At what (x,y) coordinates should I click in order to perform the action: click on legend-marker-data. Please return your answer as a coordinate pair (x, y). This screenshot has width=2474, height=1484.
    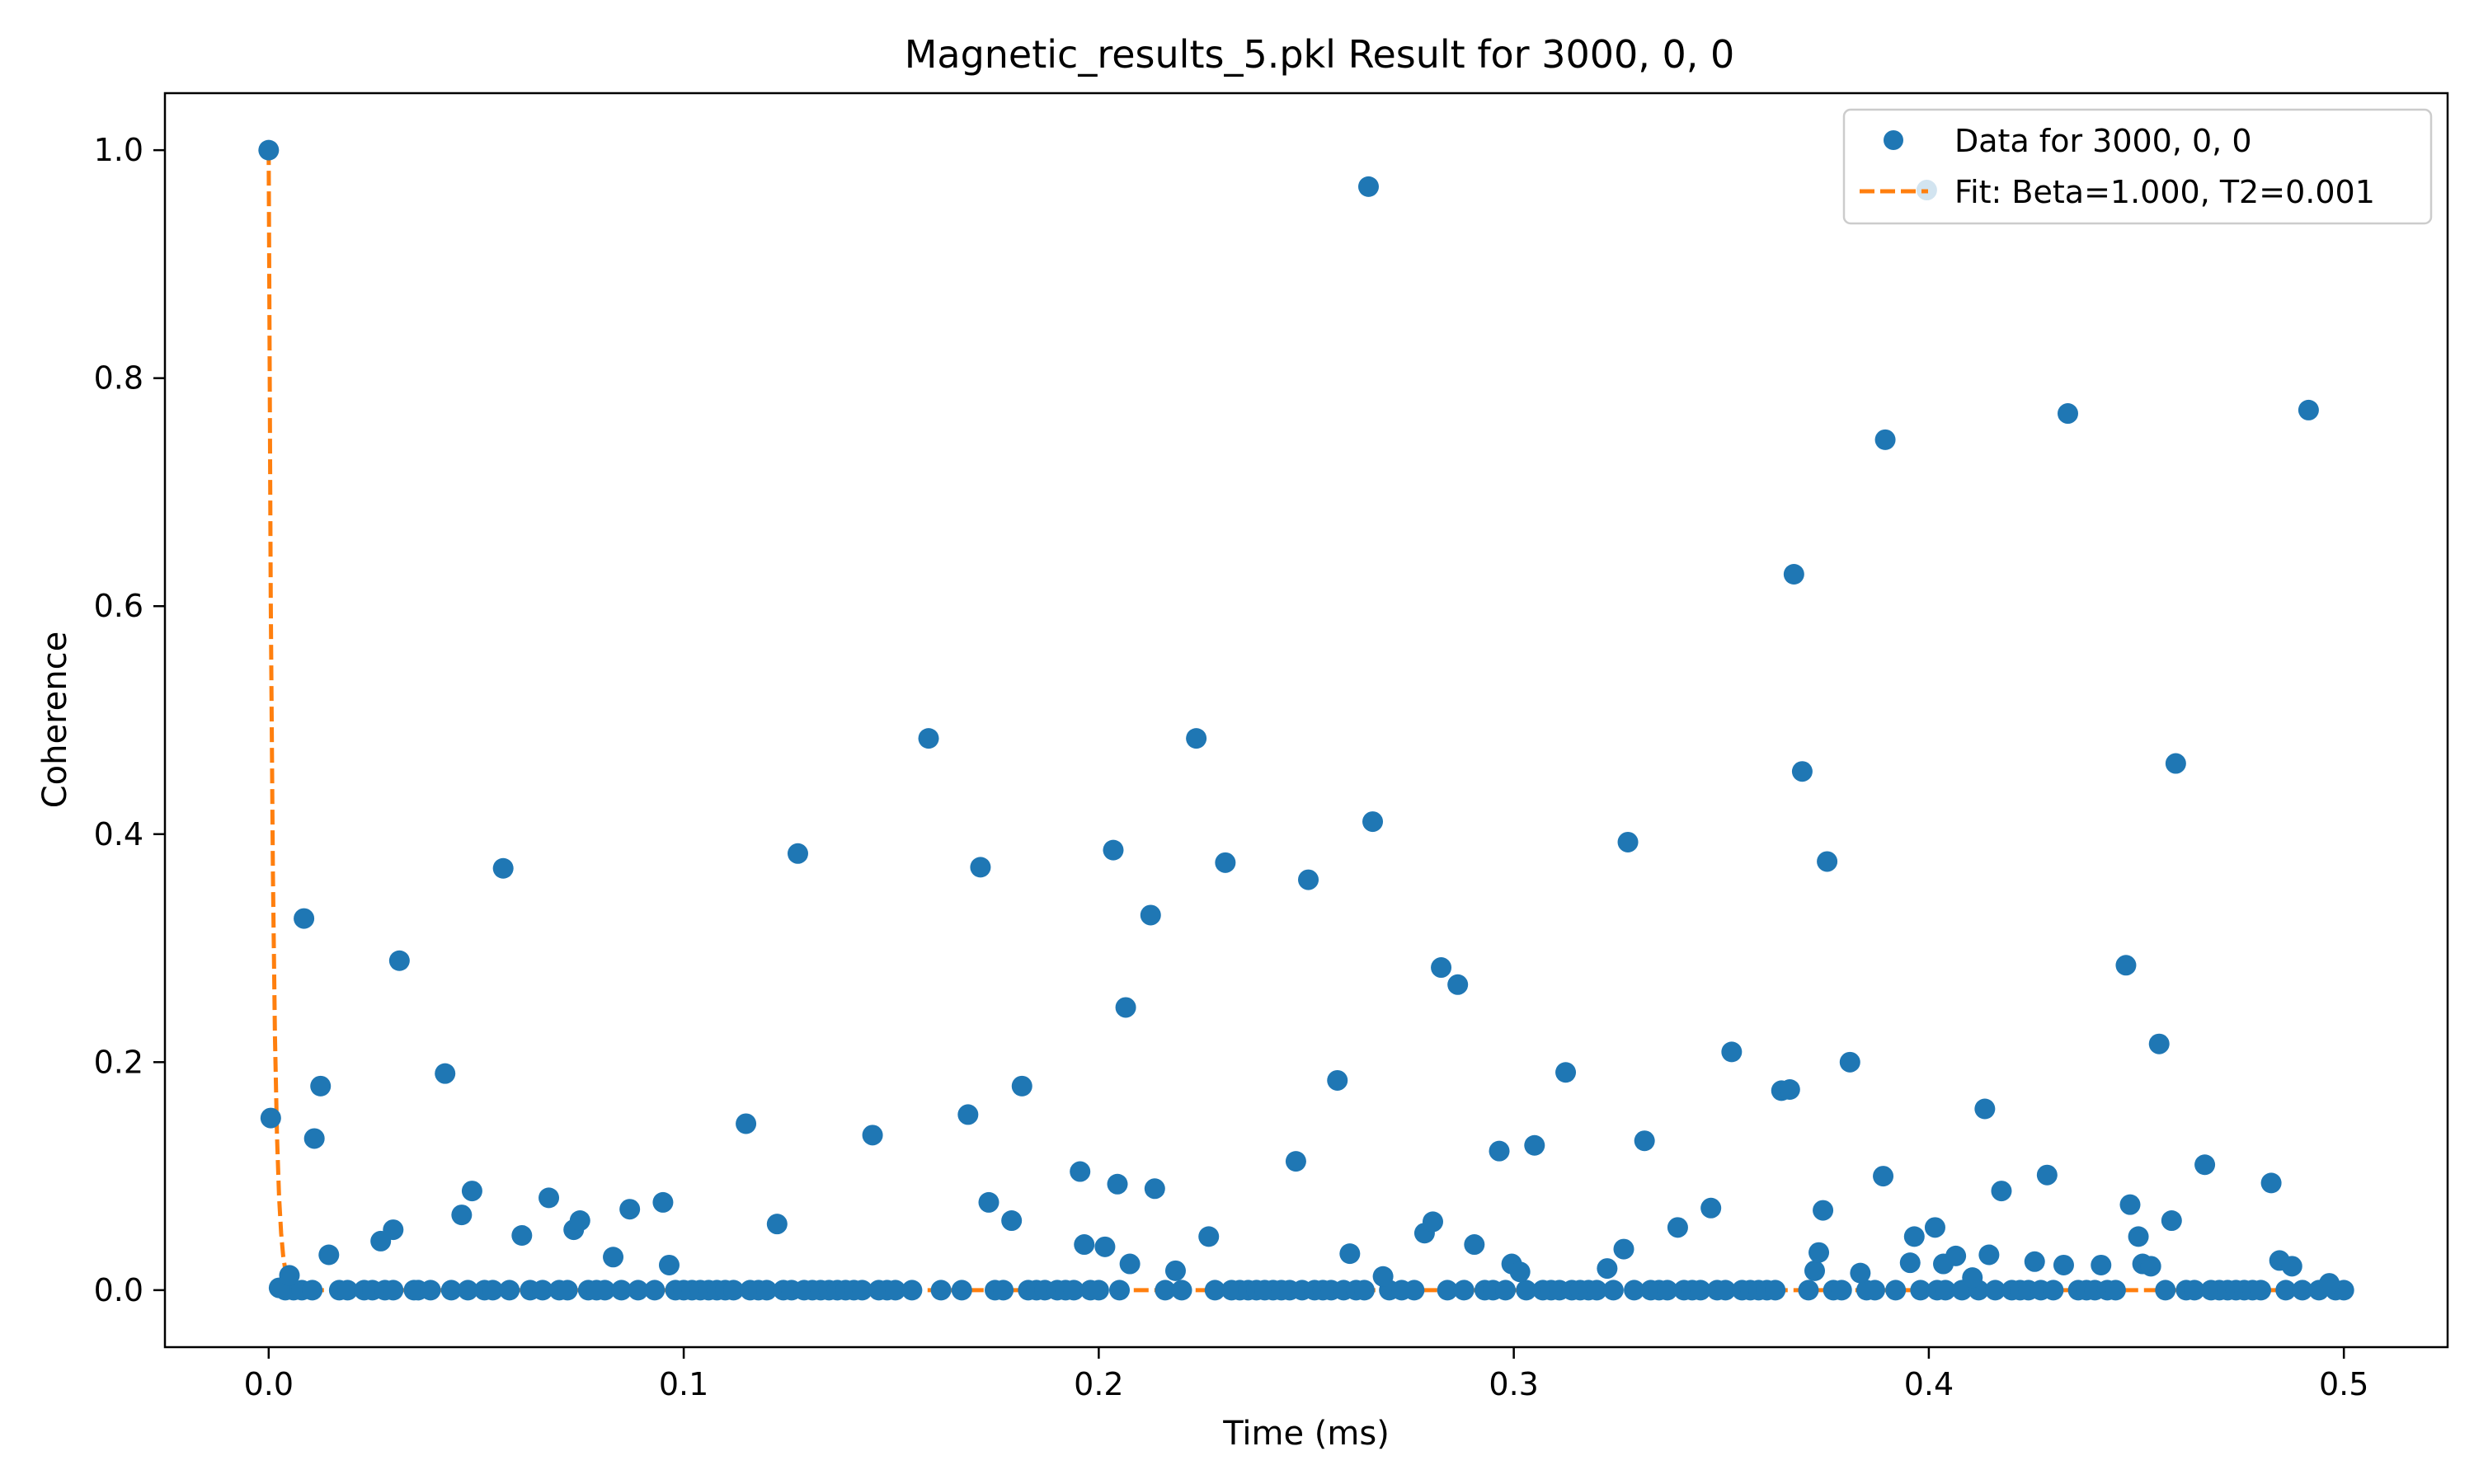
    Looking at the image, I should click on (1893, 140).